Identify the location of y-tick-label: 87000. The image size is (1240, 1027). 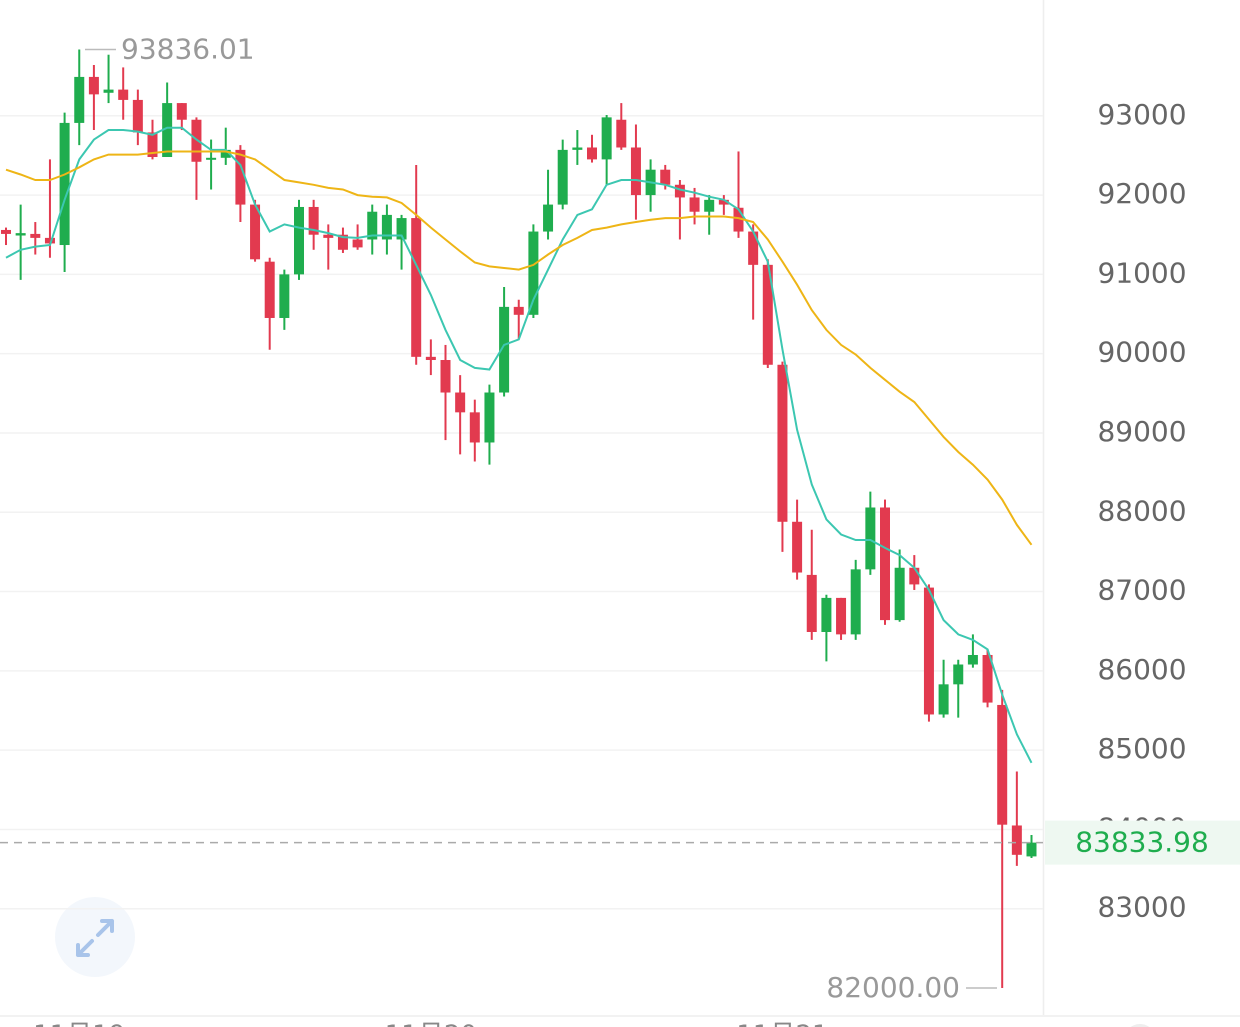
(1141, 590).